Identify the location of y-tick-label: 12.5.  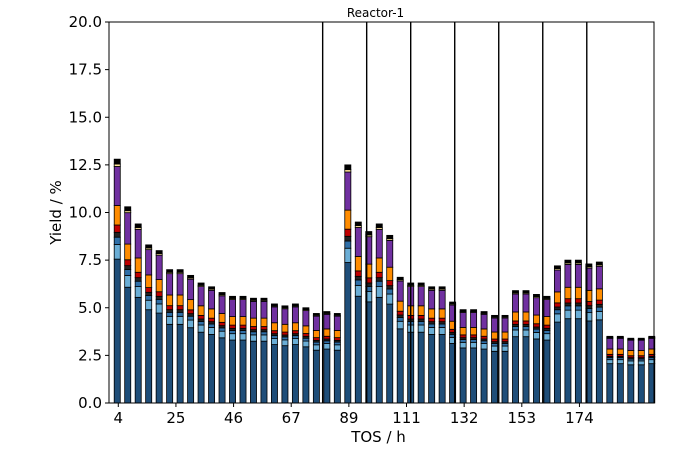
(85, 165).